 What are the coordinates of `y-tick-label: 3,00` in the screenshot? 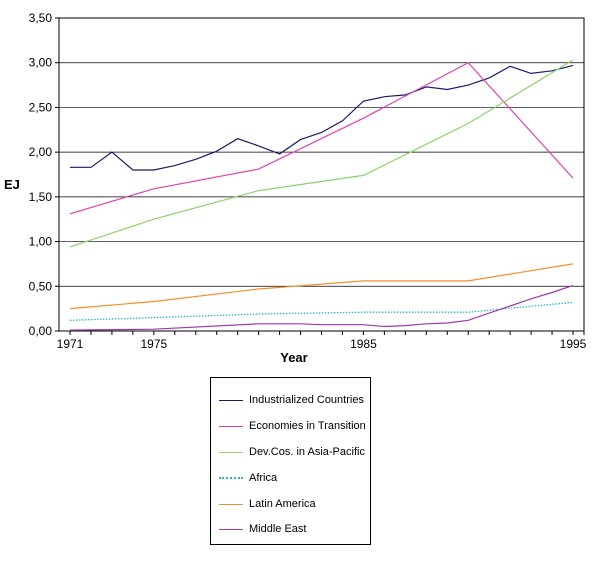 It's located at (41, 63).